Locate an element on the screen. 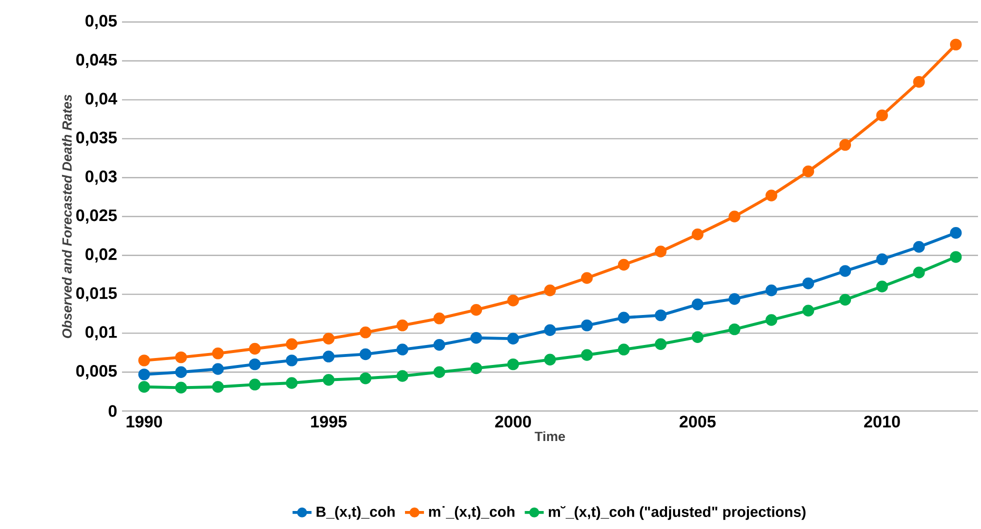  y-tick-label: 0,02 is located at coordinates (101, 255).